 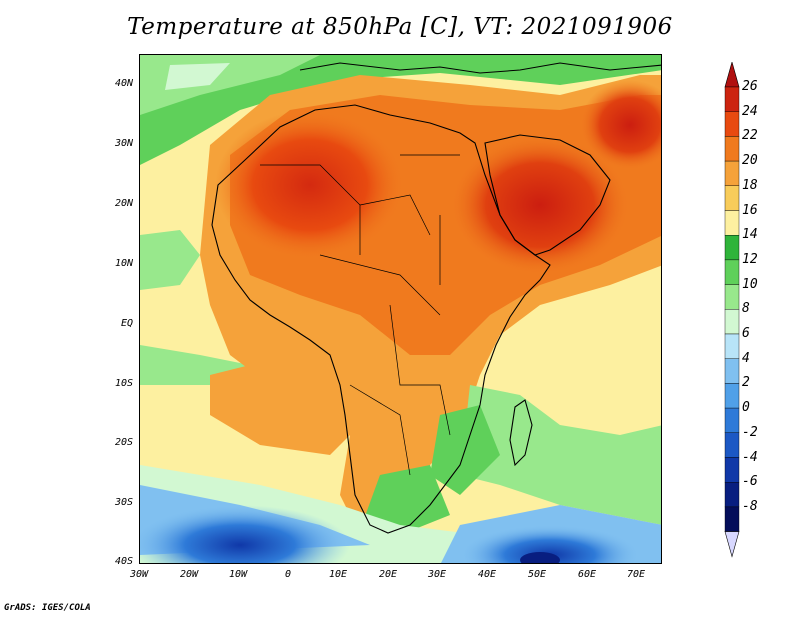 What do you see at coordinates (123, 83) in the screenshot?
I see `lat-tick: 40N` at bounding box center [123, 83].